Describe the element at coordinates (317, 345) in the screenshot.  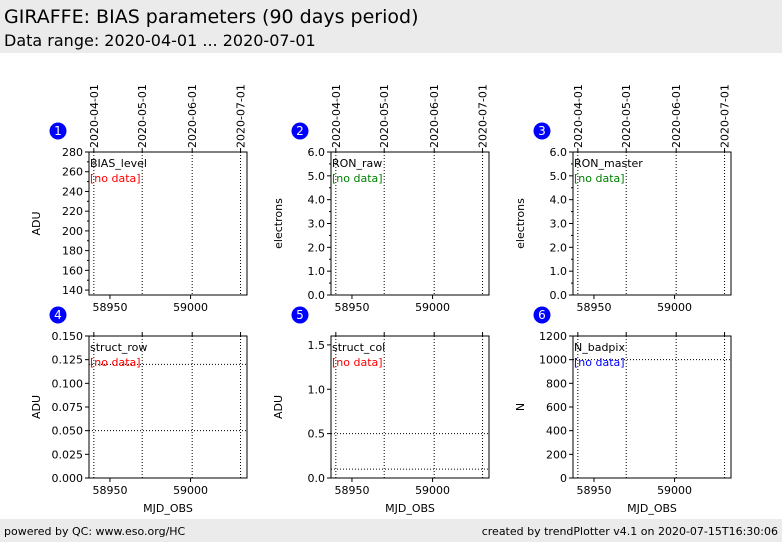
I see `y-tick-label: 1.5` at that location.